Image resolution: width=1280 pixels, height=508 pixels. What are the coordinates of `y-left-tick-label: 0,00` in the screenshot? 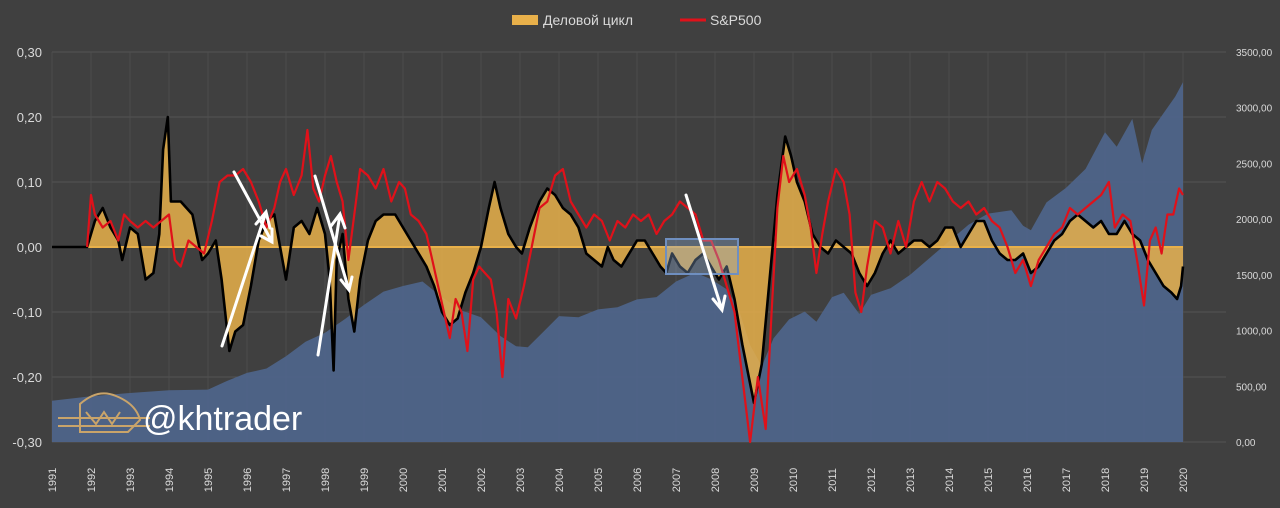 It's located at (29, 247).